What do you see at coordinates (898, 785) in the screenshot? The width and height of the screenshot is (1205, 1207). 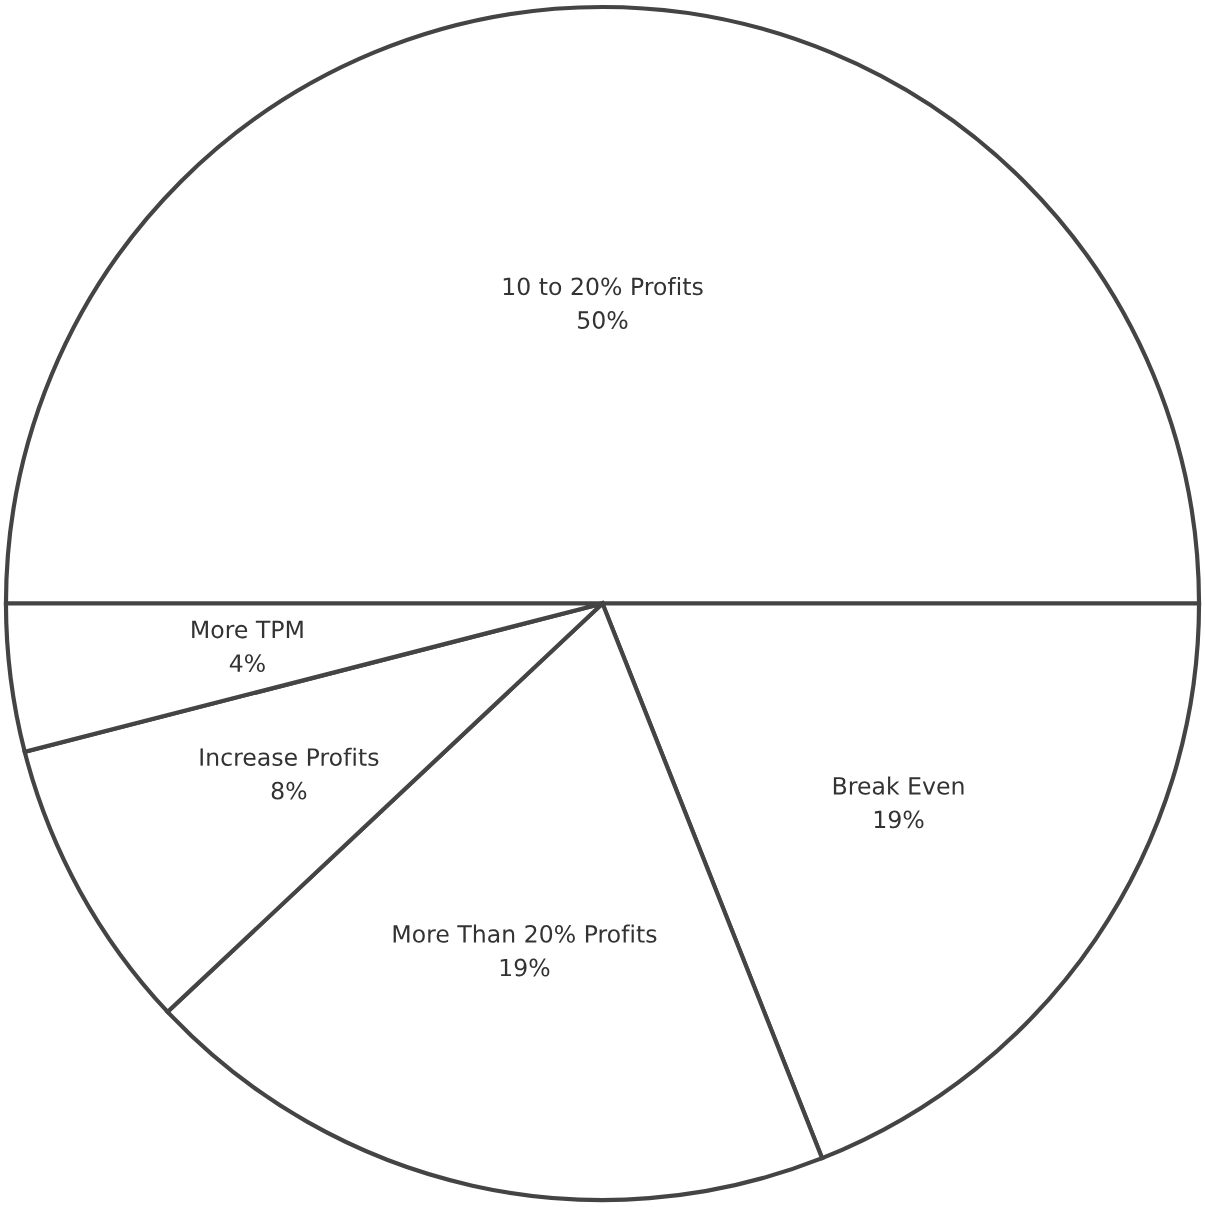 I see `slice-label: Break Even` at bounding box center [898, 785].